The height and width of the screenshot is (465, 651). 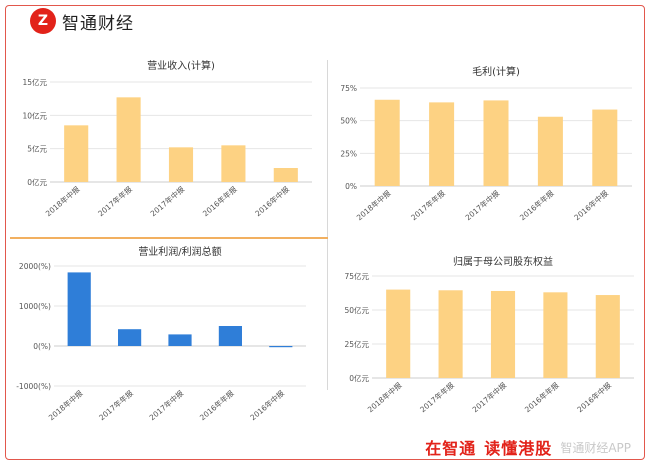 I want to click on chart-title: 毛利(计算), so click(x=496, y=71).